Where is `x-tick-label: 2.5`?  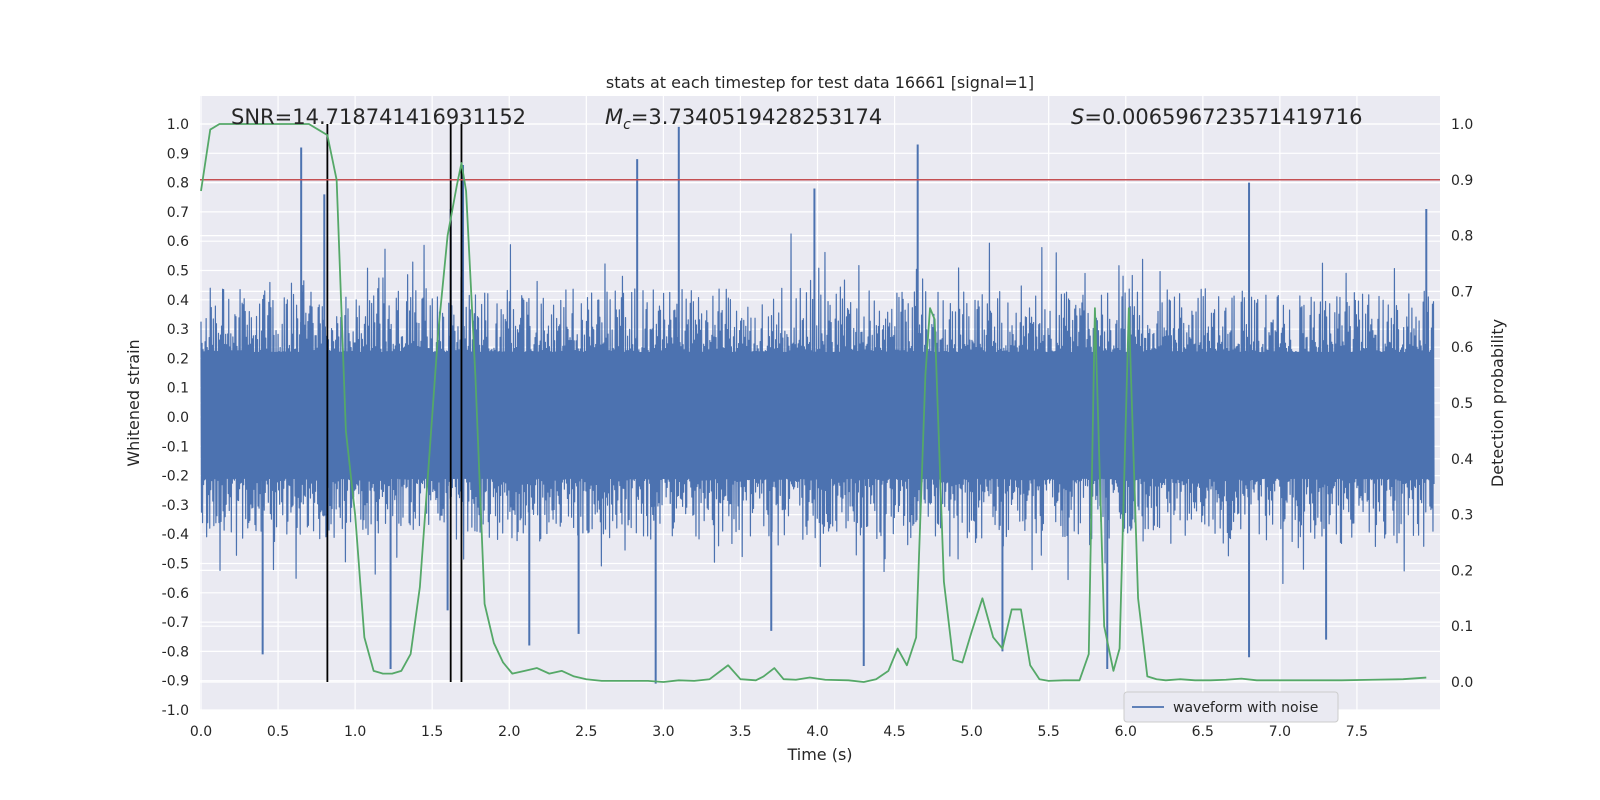
x-tick-label: 2.5 is located at coordinates (586, 732).